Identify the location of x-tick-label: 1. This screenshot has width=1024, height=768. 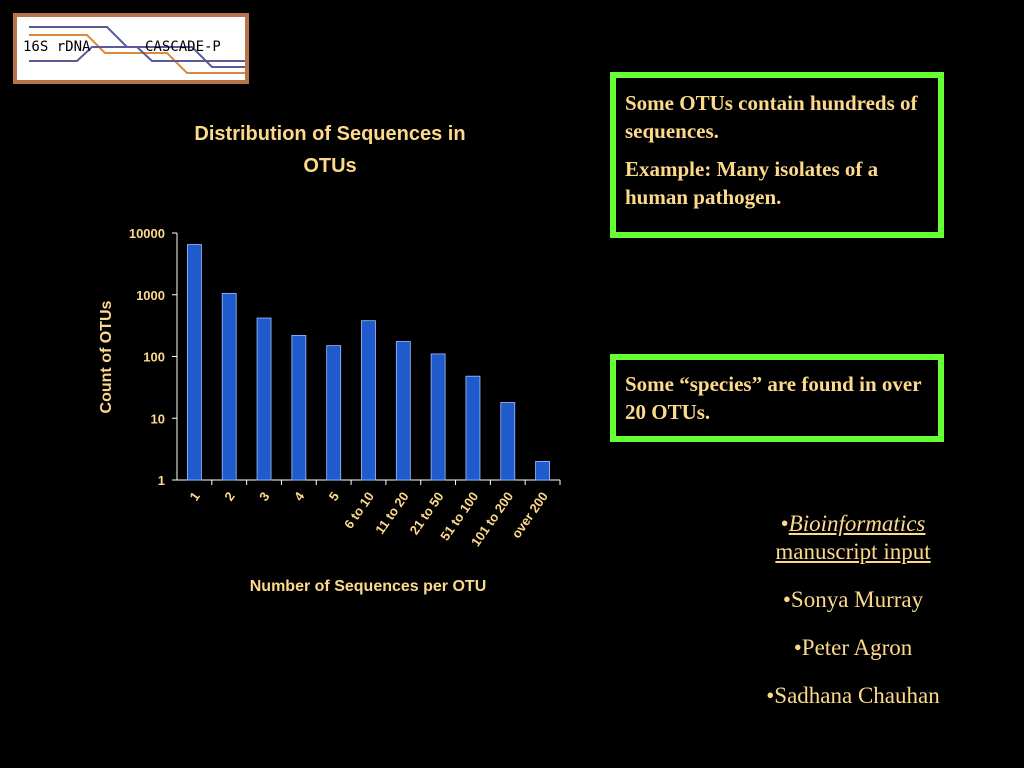
(194, 496).